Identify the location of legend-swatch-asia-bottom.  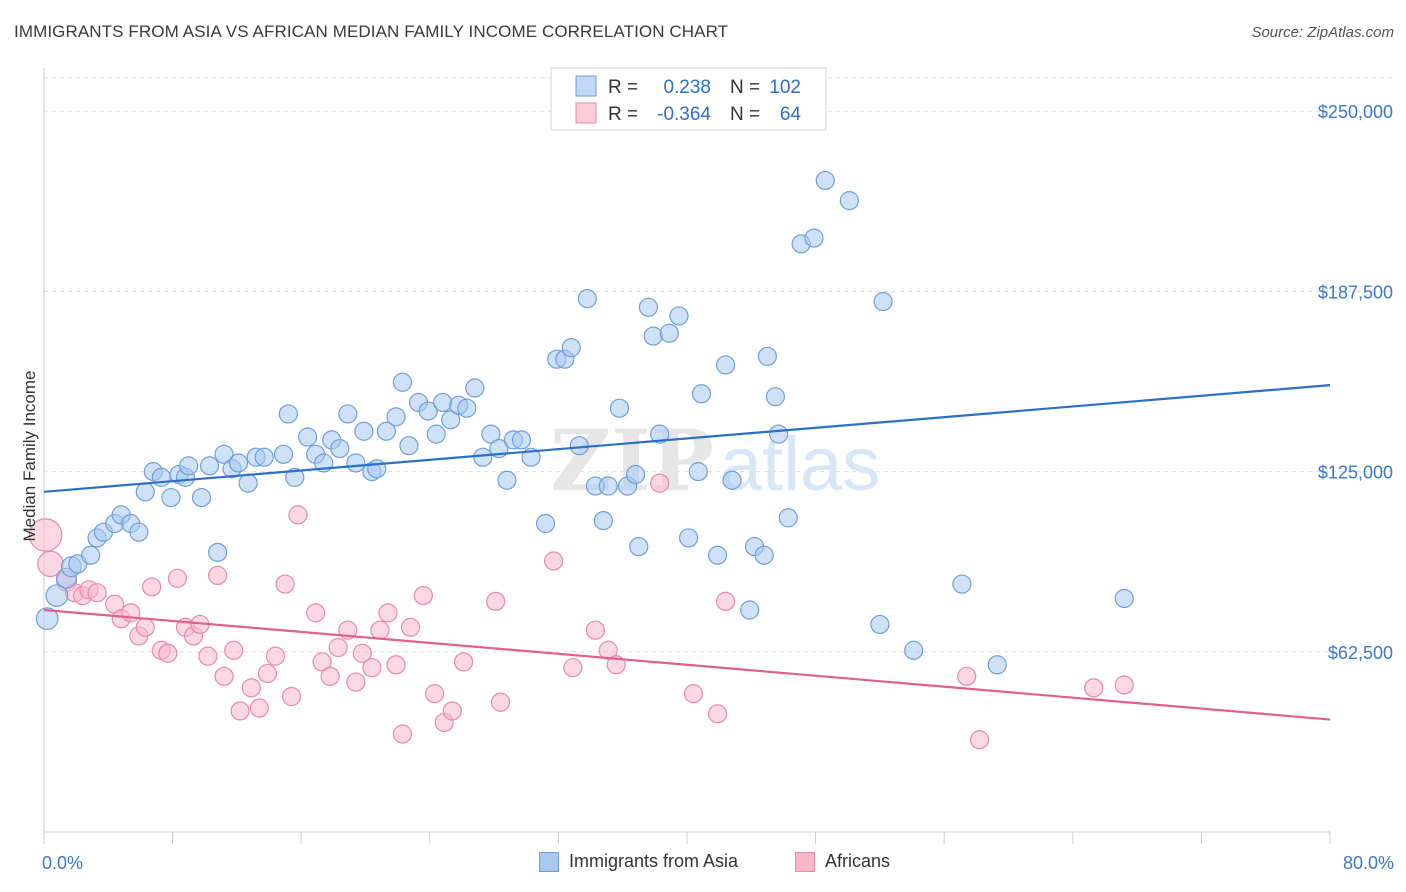
(549, 861).